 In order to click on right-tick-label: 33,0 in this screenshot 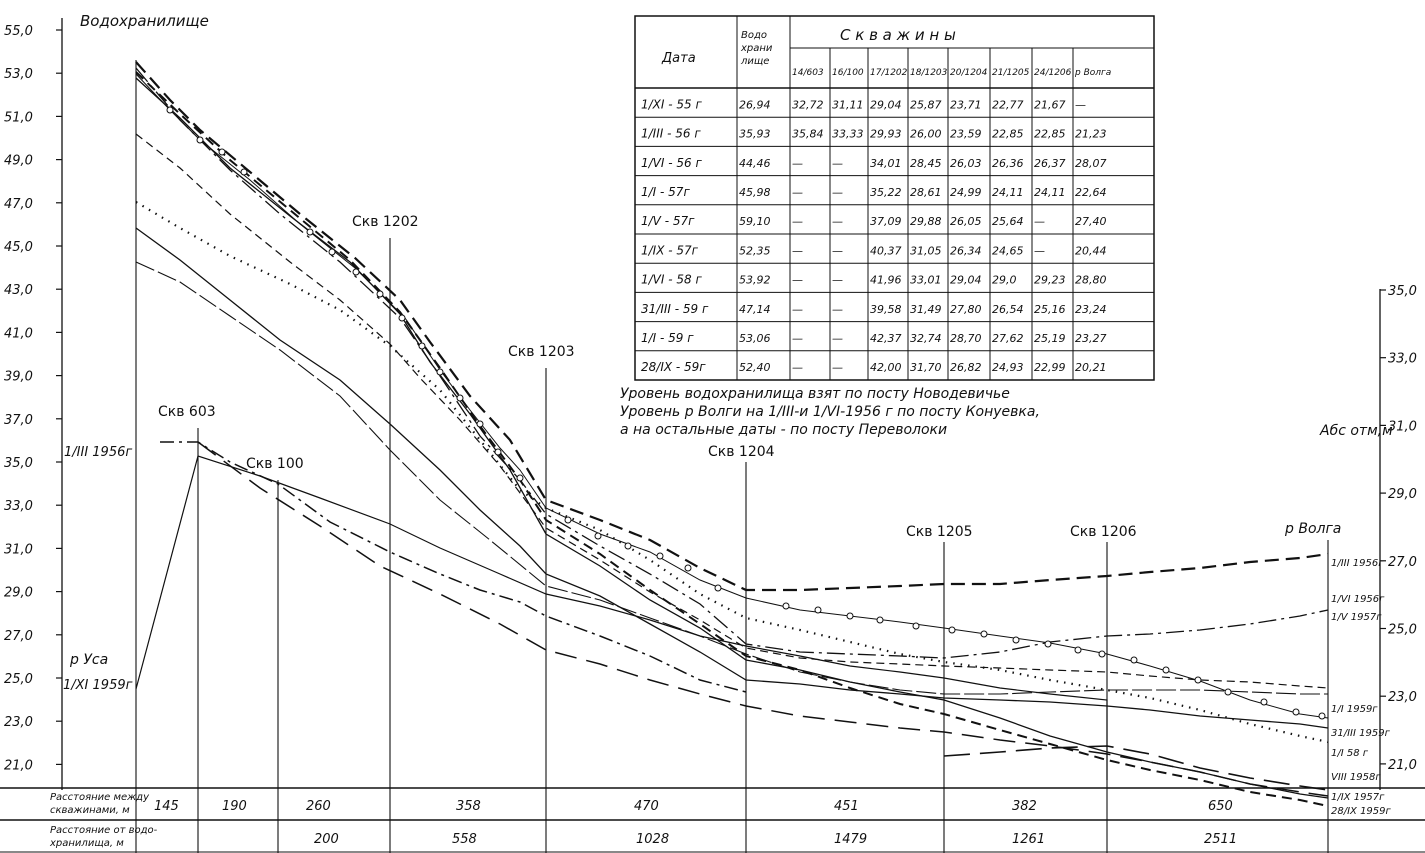, I will do `click(1402, 359)`.